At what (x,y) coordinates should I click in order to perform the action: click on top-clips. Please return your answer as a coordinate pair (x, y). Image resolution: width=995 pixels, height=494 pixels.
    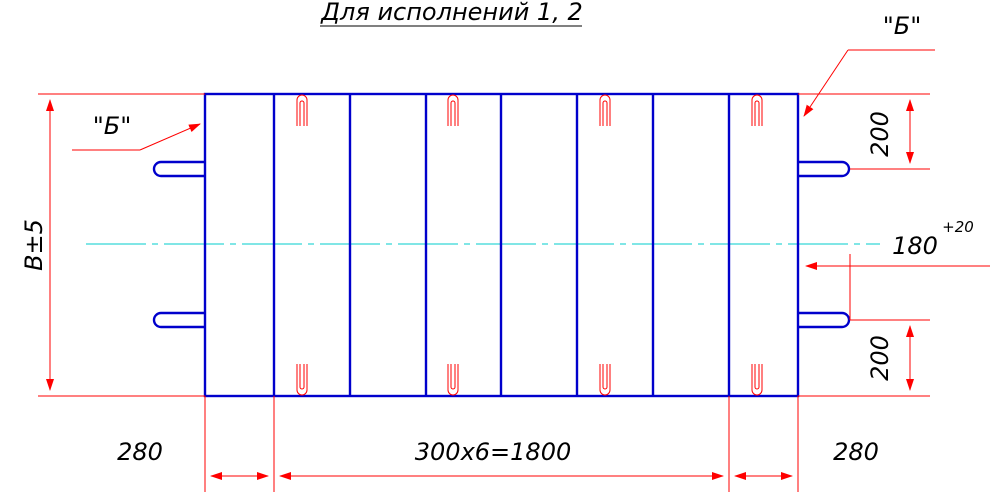
    Looking at the image, I should click on (529, 110).